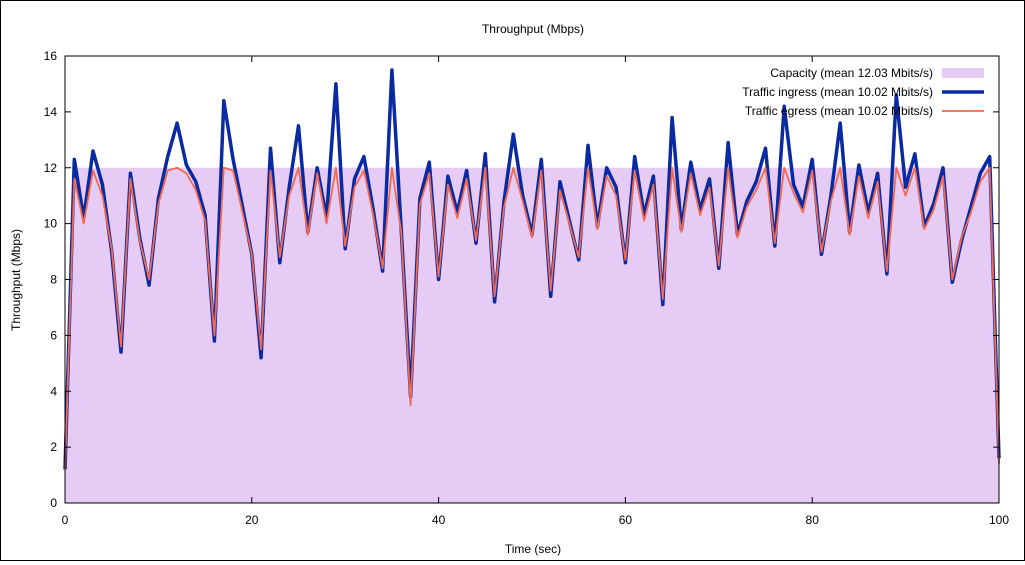 This screenshot has height=565, width=1025. I want to click on y-tick-label: 2, so click(53, 447).